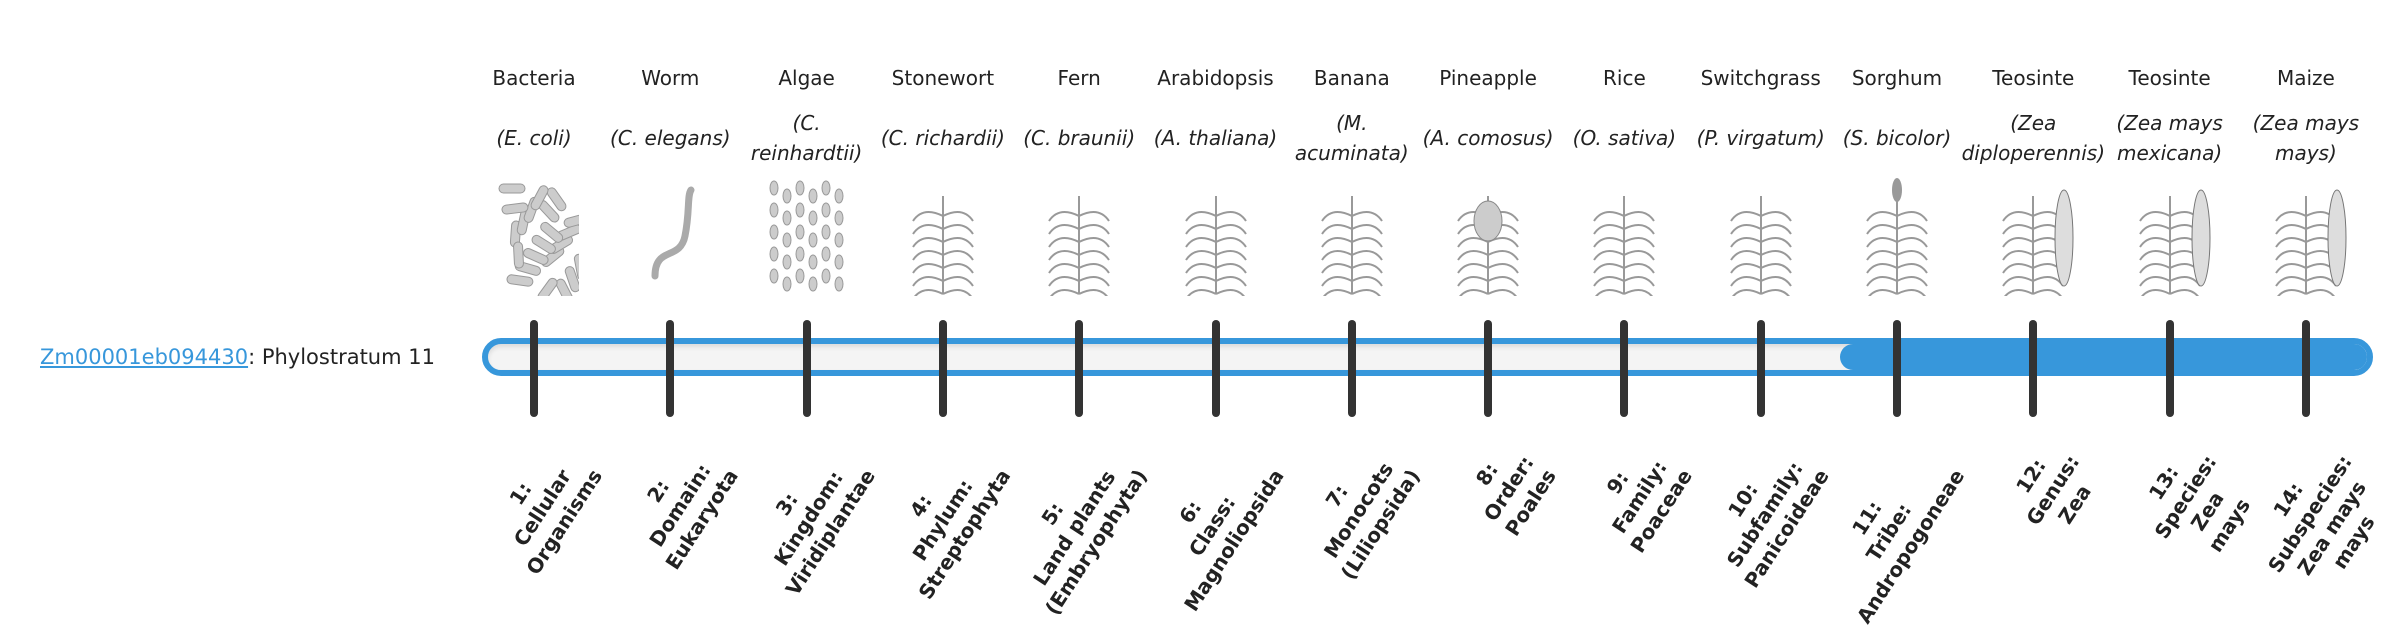 This screenshot has height=628, width=2400. What do you see at coordinates (1624, 138) in the screenshot?
I see `organism-scientific-name: (O. sativa)` at bounding box center [1624, 138].